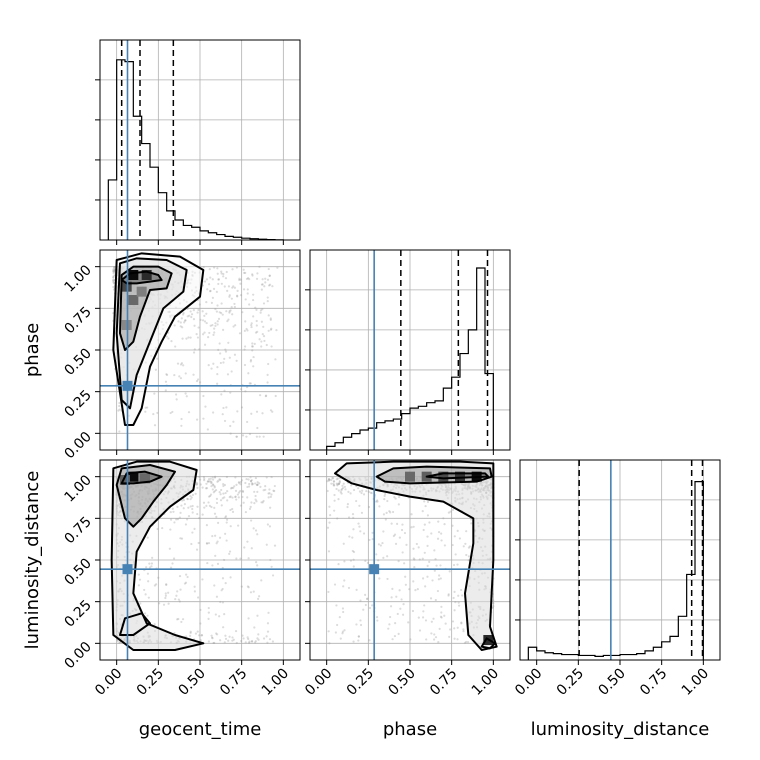 The width and height of the screenshot is (760, 760). Describe the element at coordinates (77, 488) in the screenshot. I see `y-tick-label-4: 1.00` at that location.